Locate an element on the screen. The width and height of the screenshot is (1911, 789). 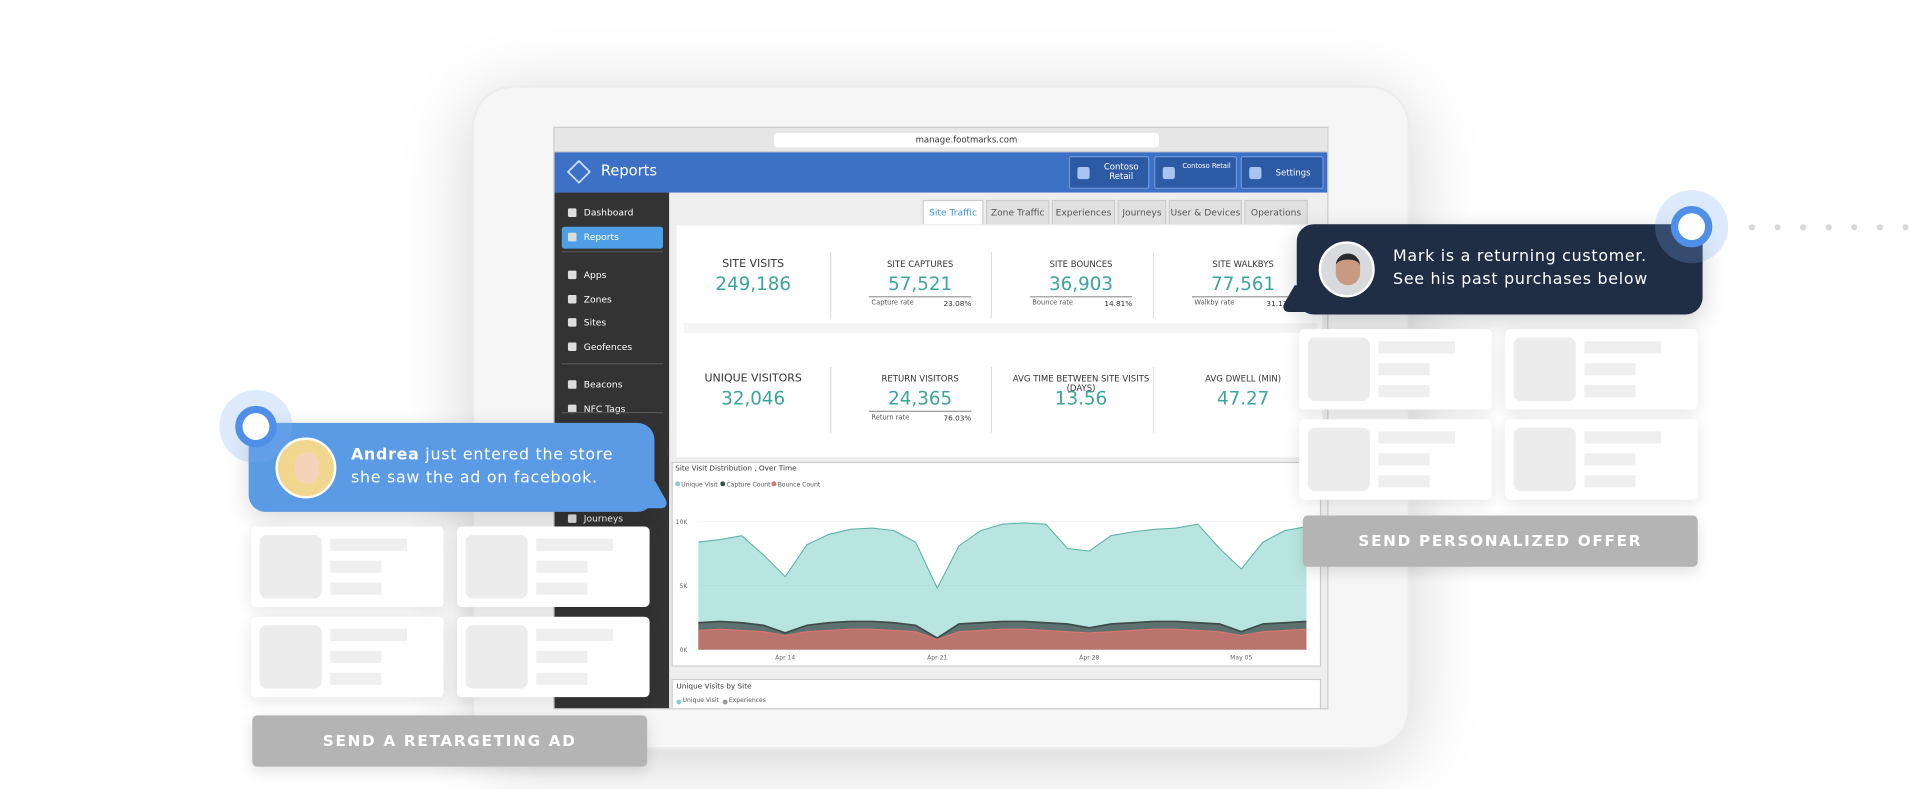
sidebar-label: NFC Tags is located at coordinates (604, 409).